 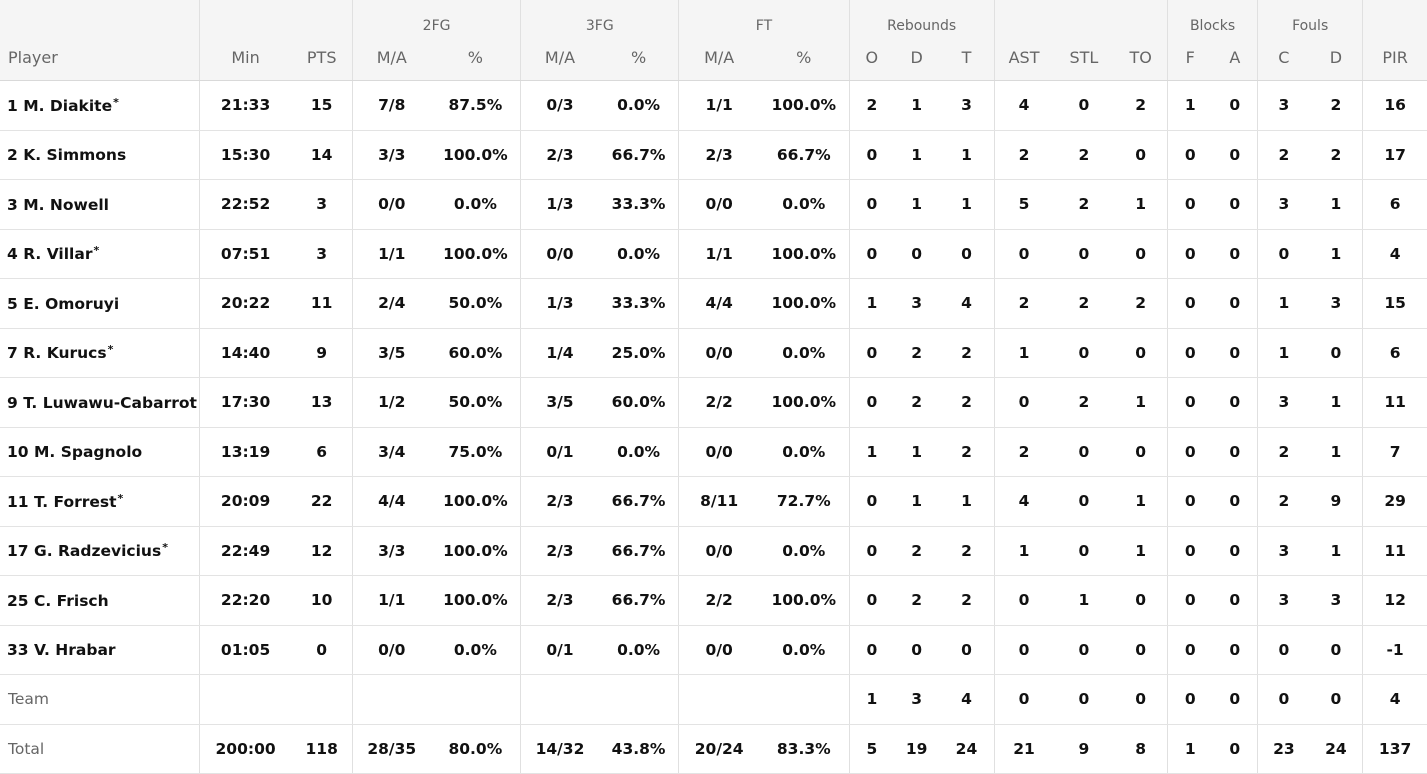 What do you see at coordinates (718, 501) in the screenshot?
I see `cell-ft-ma: 8/11` at bounding box center [718, 501].